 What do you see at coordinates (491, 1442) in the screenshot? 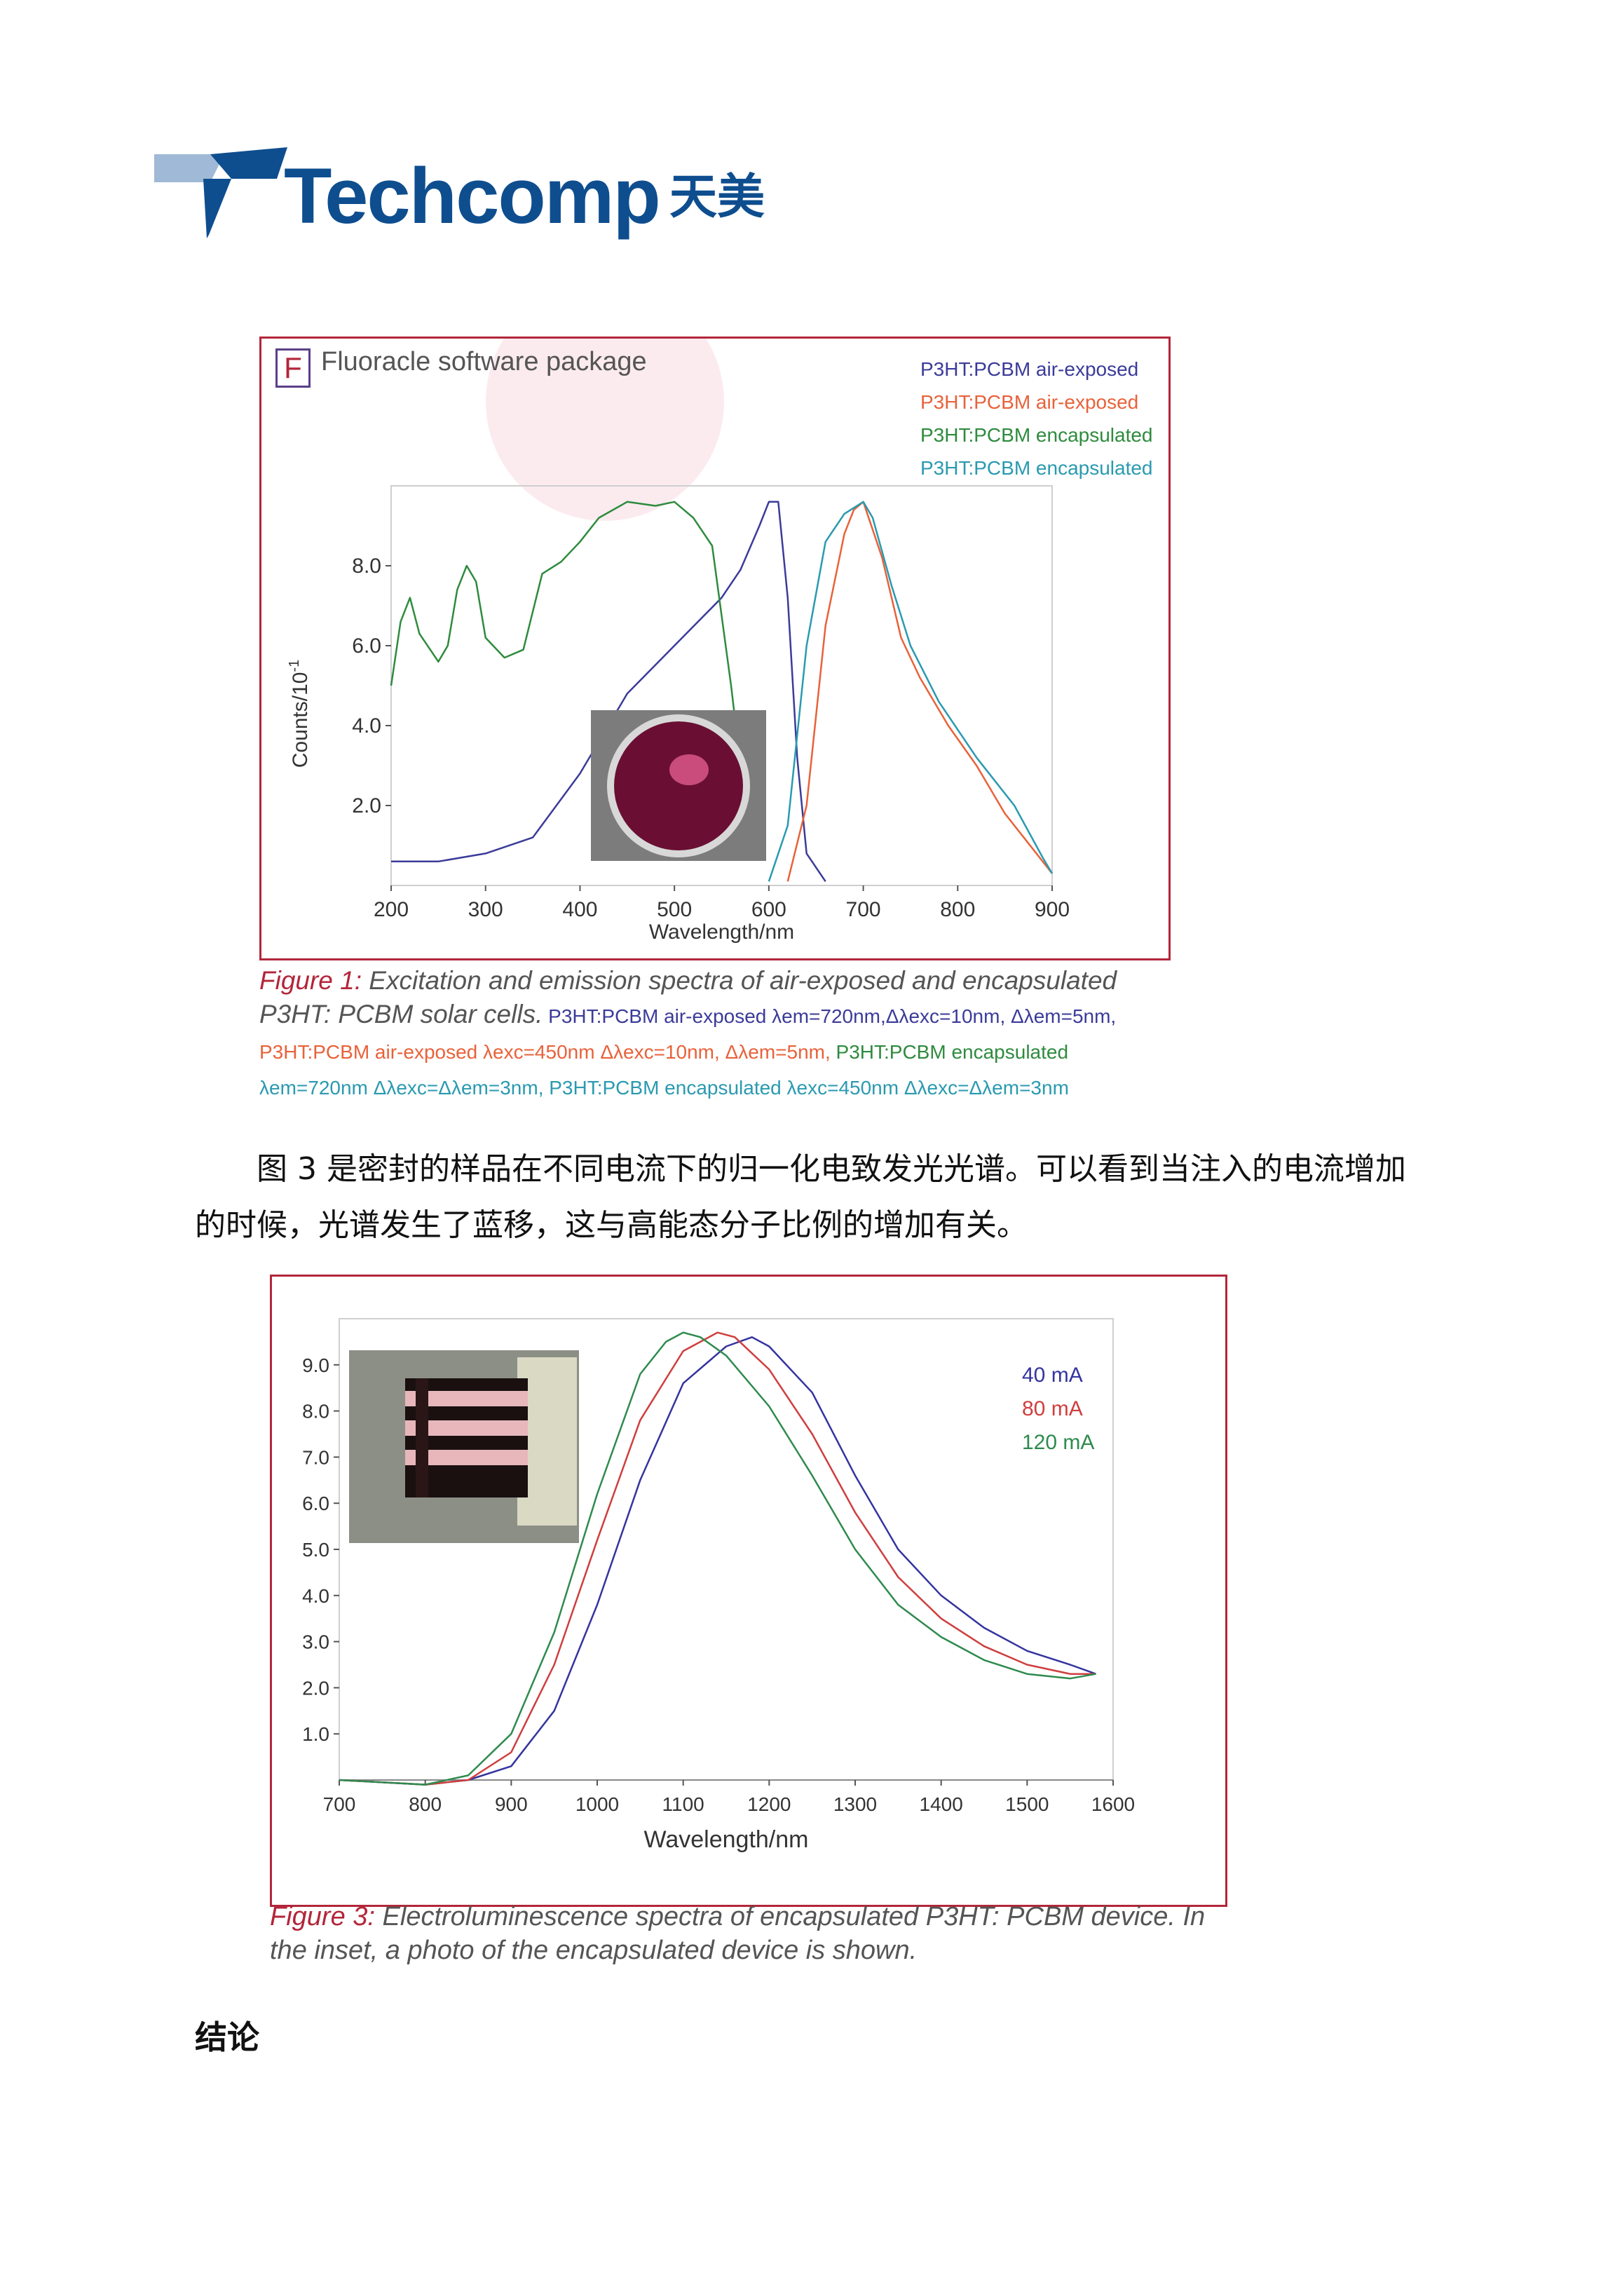
I see `device-image` at bounding box center [491, 1442].